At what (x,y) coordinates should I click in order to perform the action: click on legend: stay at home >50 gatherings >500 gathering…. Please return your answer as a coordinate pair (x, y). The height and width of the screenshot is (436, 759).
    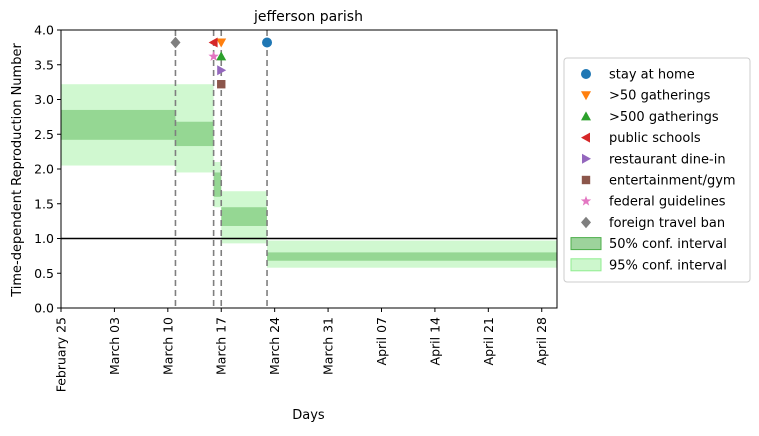
    Looking at the image, I should click on (657, 170).